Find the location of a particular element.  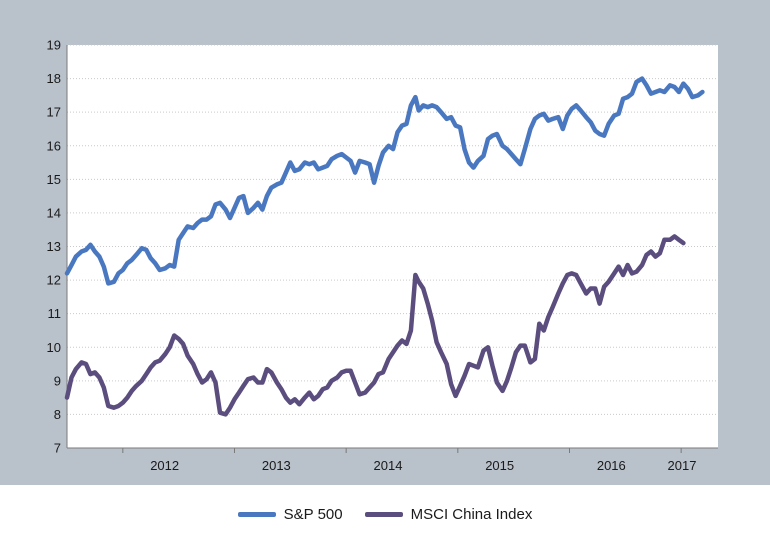

y-tick-label: 8 is located at coordinates (57, 414).